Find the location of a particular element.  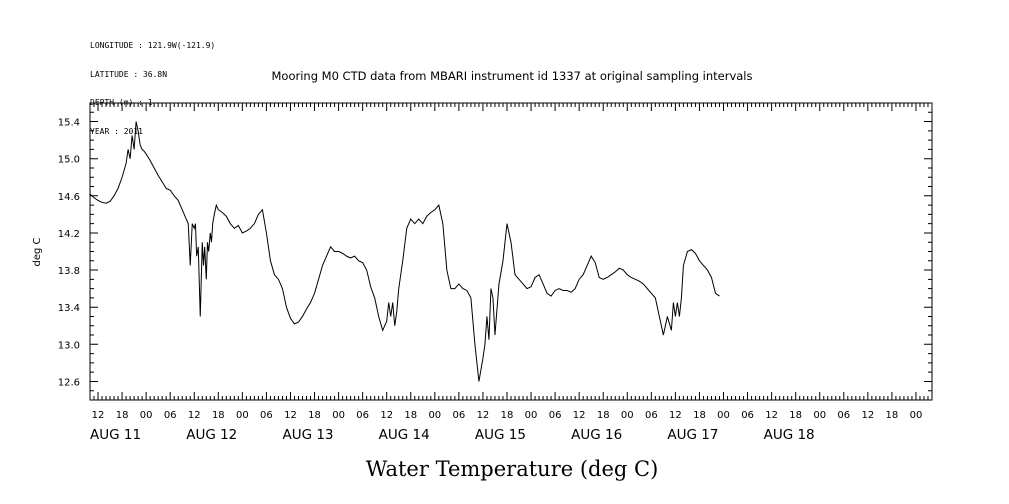

y-tick-label: 14.2 is located at coordinates (69, 234).